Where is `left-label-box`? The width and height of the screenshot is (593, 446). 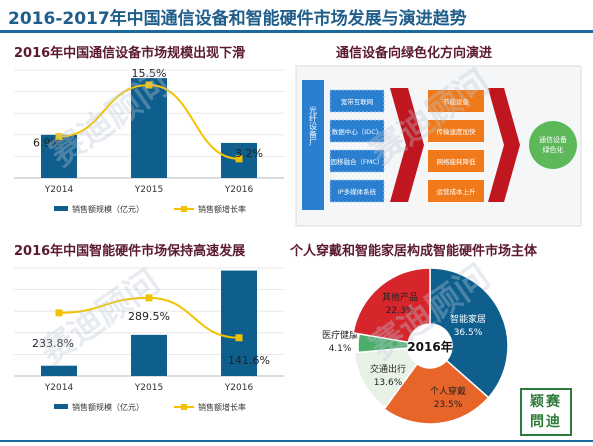 left-label-box is located at coordinates (313, 145).